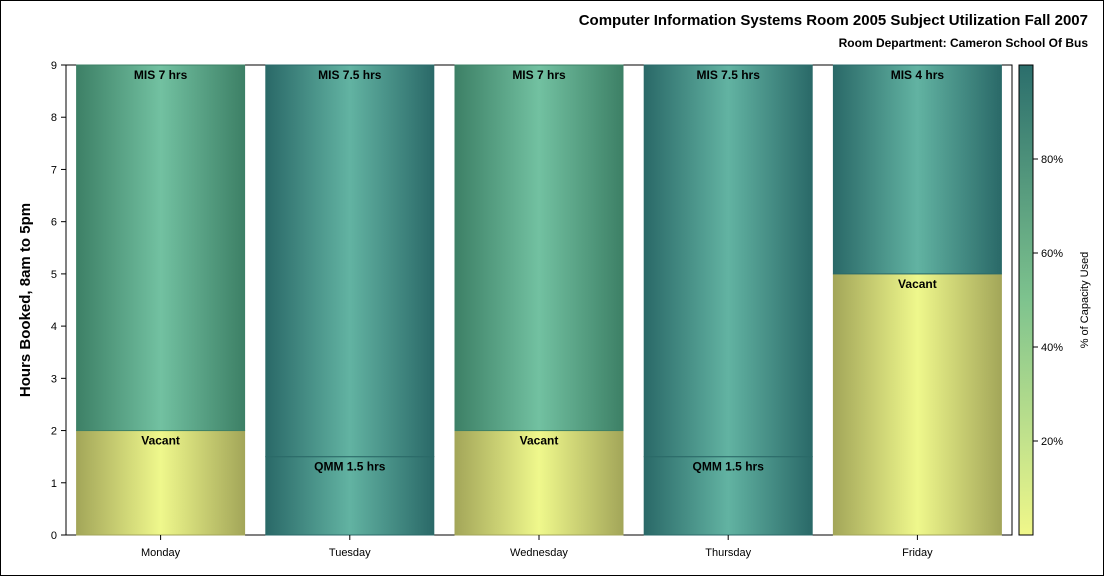 The image size is (1104, 576). What do you see at coordinates (539, 553) in the screenshot?
I see `x-tick-label: Wednesday` at bounding box center [539, 553].